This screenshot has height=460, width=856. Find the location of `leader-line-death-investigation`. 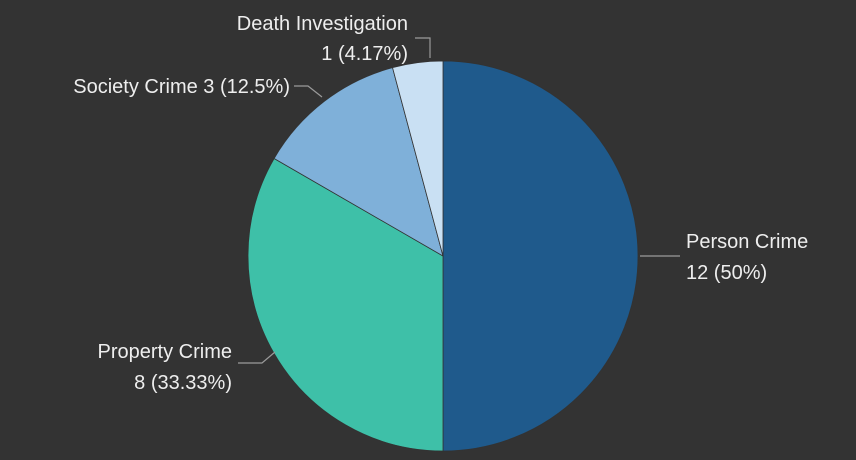

leader-line-death-investigation is located at coordinates (423, 47).